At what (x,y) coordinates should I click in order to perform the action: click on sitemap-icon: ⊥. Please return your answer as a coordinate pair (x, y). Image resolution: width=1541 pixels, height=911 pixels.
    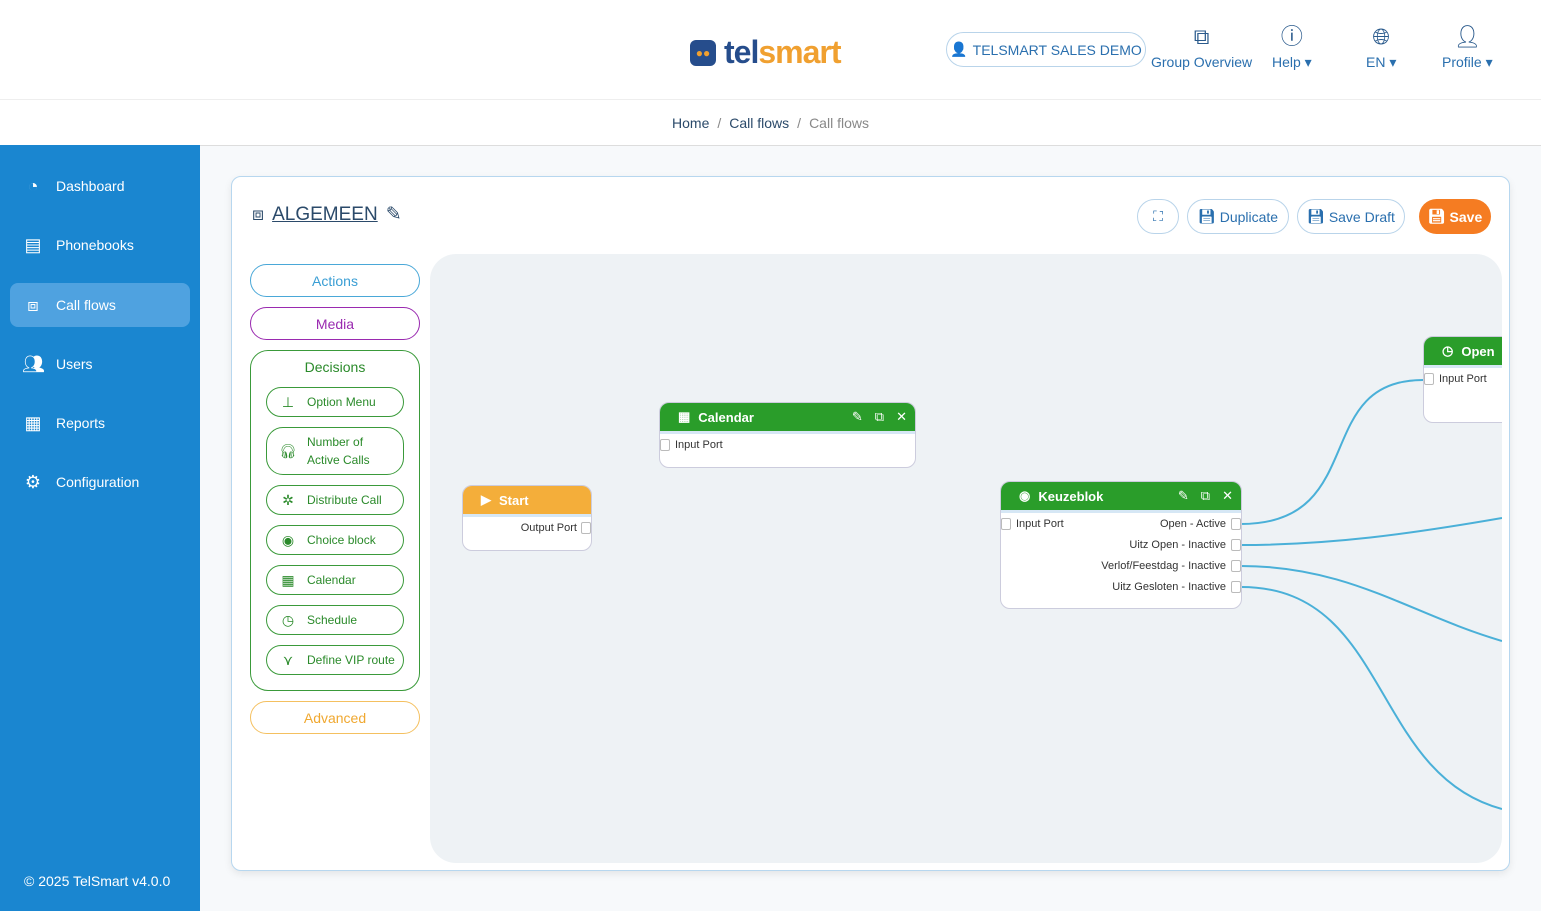
    Looking at the image, I should click on (288, 401).